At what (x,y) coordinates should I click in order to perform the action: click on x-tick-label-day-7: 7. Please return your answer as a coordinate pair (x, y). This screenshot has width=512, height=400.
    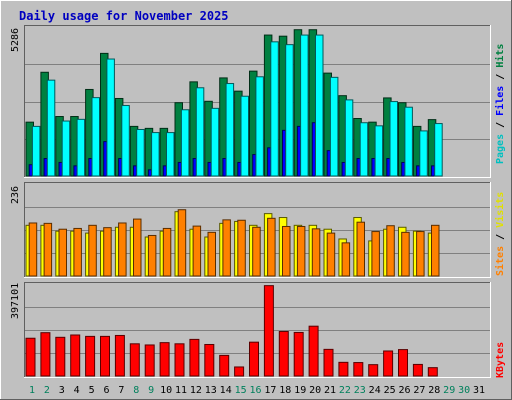
    Looking at the image, I should click on (121, 390).